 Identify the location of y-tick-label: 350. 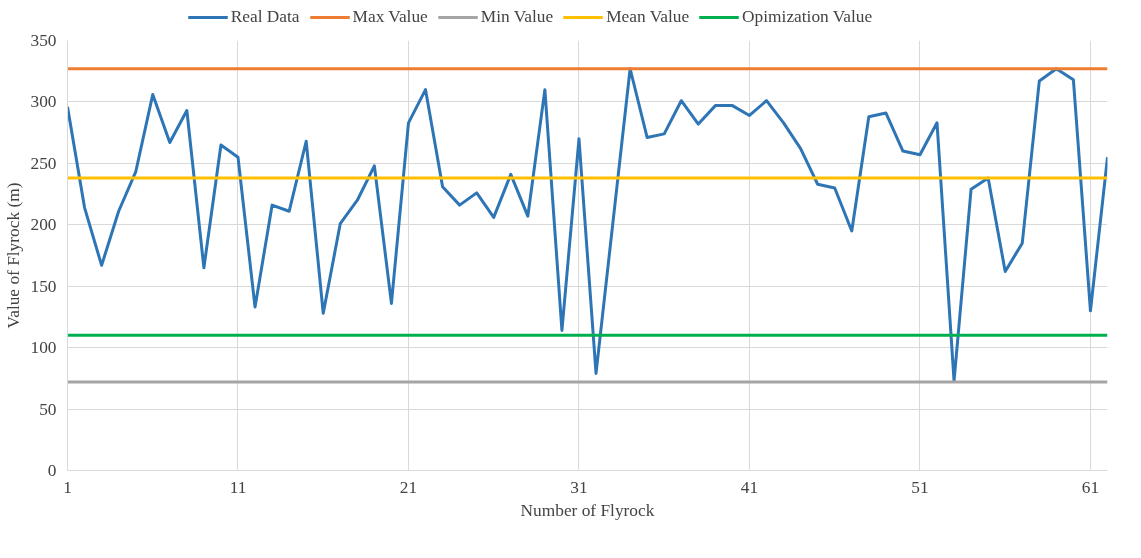
(43, 40).